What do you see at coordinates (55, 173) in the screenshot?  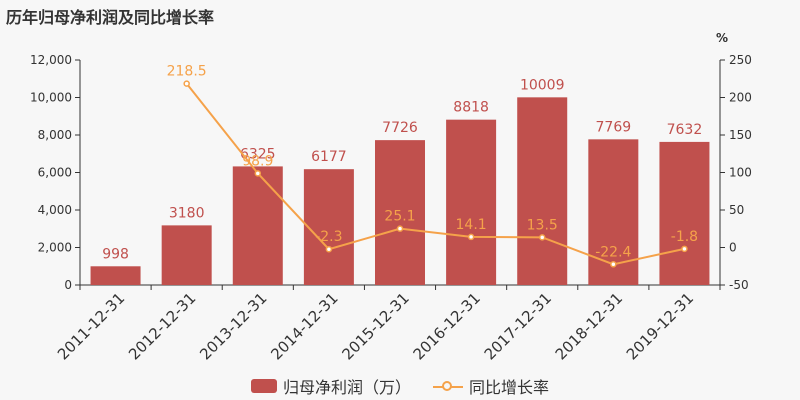 I see `left-axis-tick-label: 6,000` at bounding box center [55, 173].